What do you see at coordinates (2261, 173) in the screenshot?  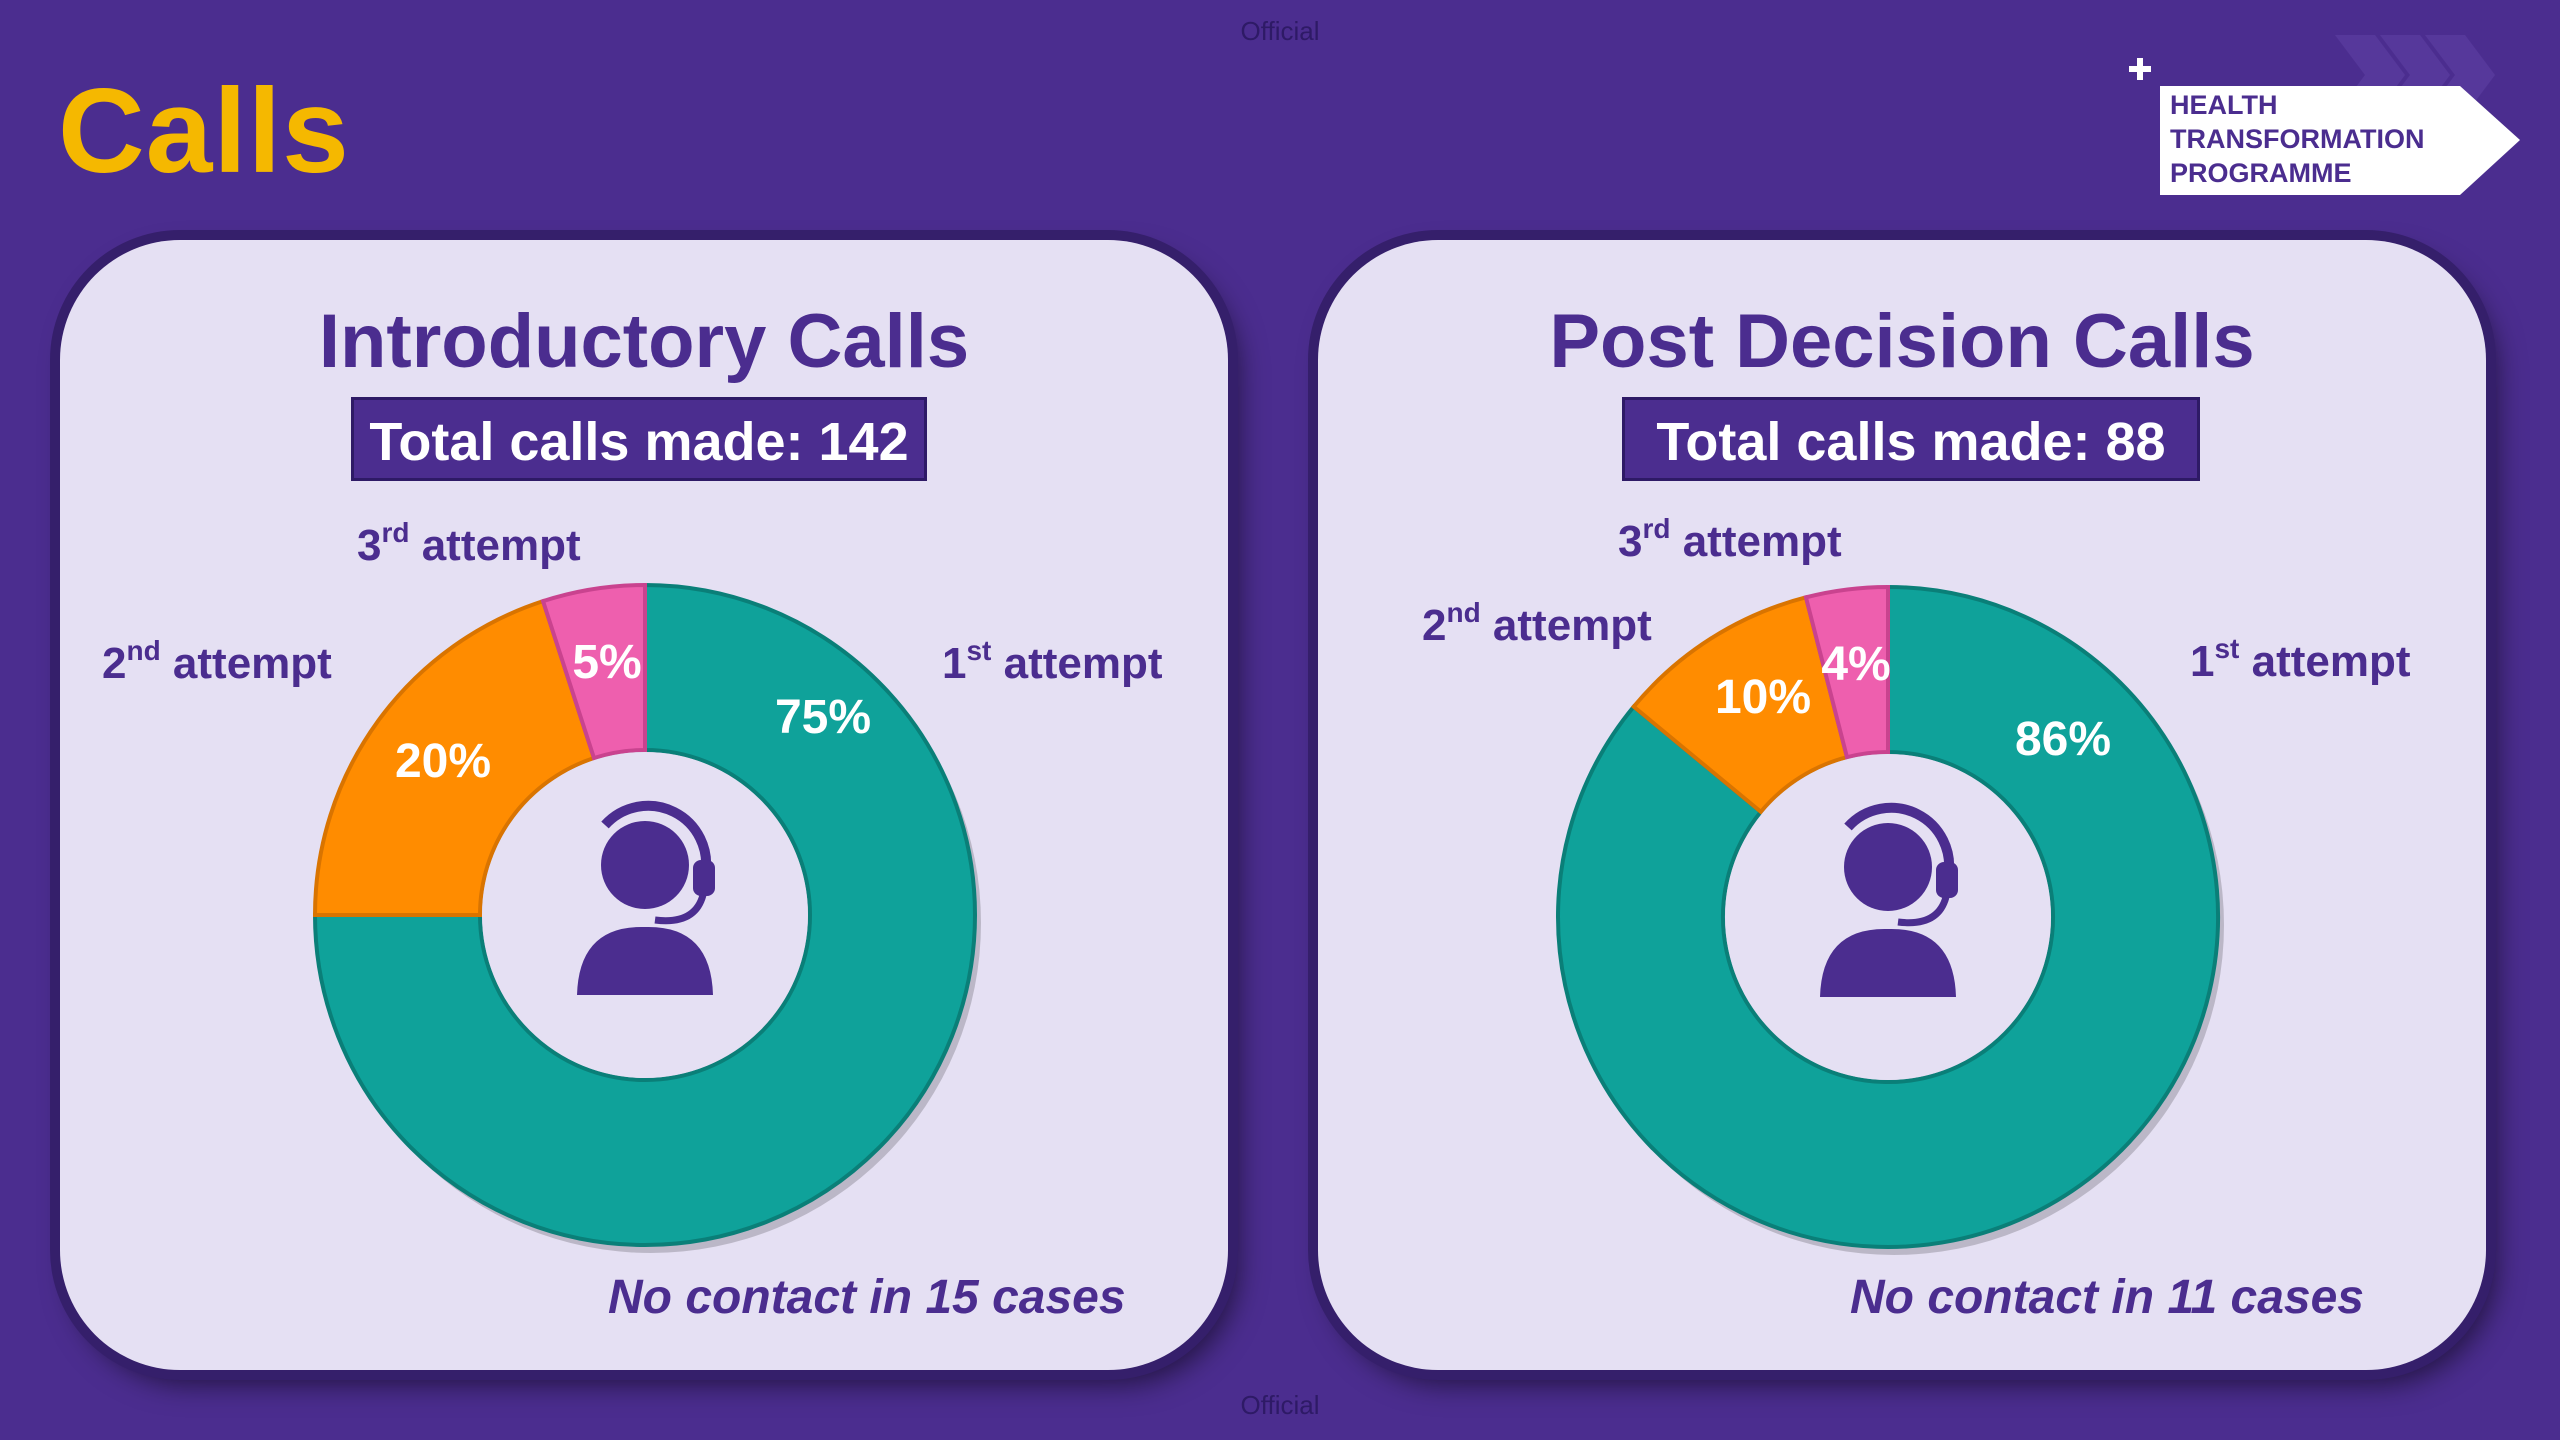 I see `logo-line-3: PROGRAMME` at bounding box center [2261, 173].